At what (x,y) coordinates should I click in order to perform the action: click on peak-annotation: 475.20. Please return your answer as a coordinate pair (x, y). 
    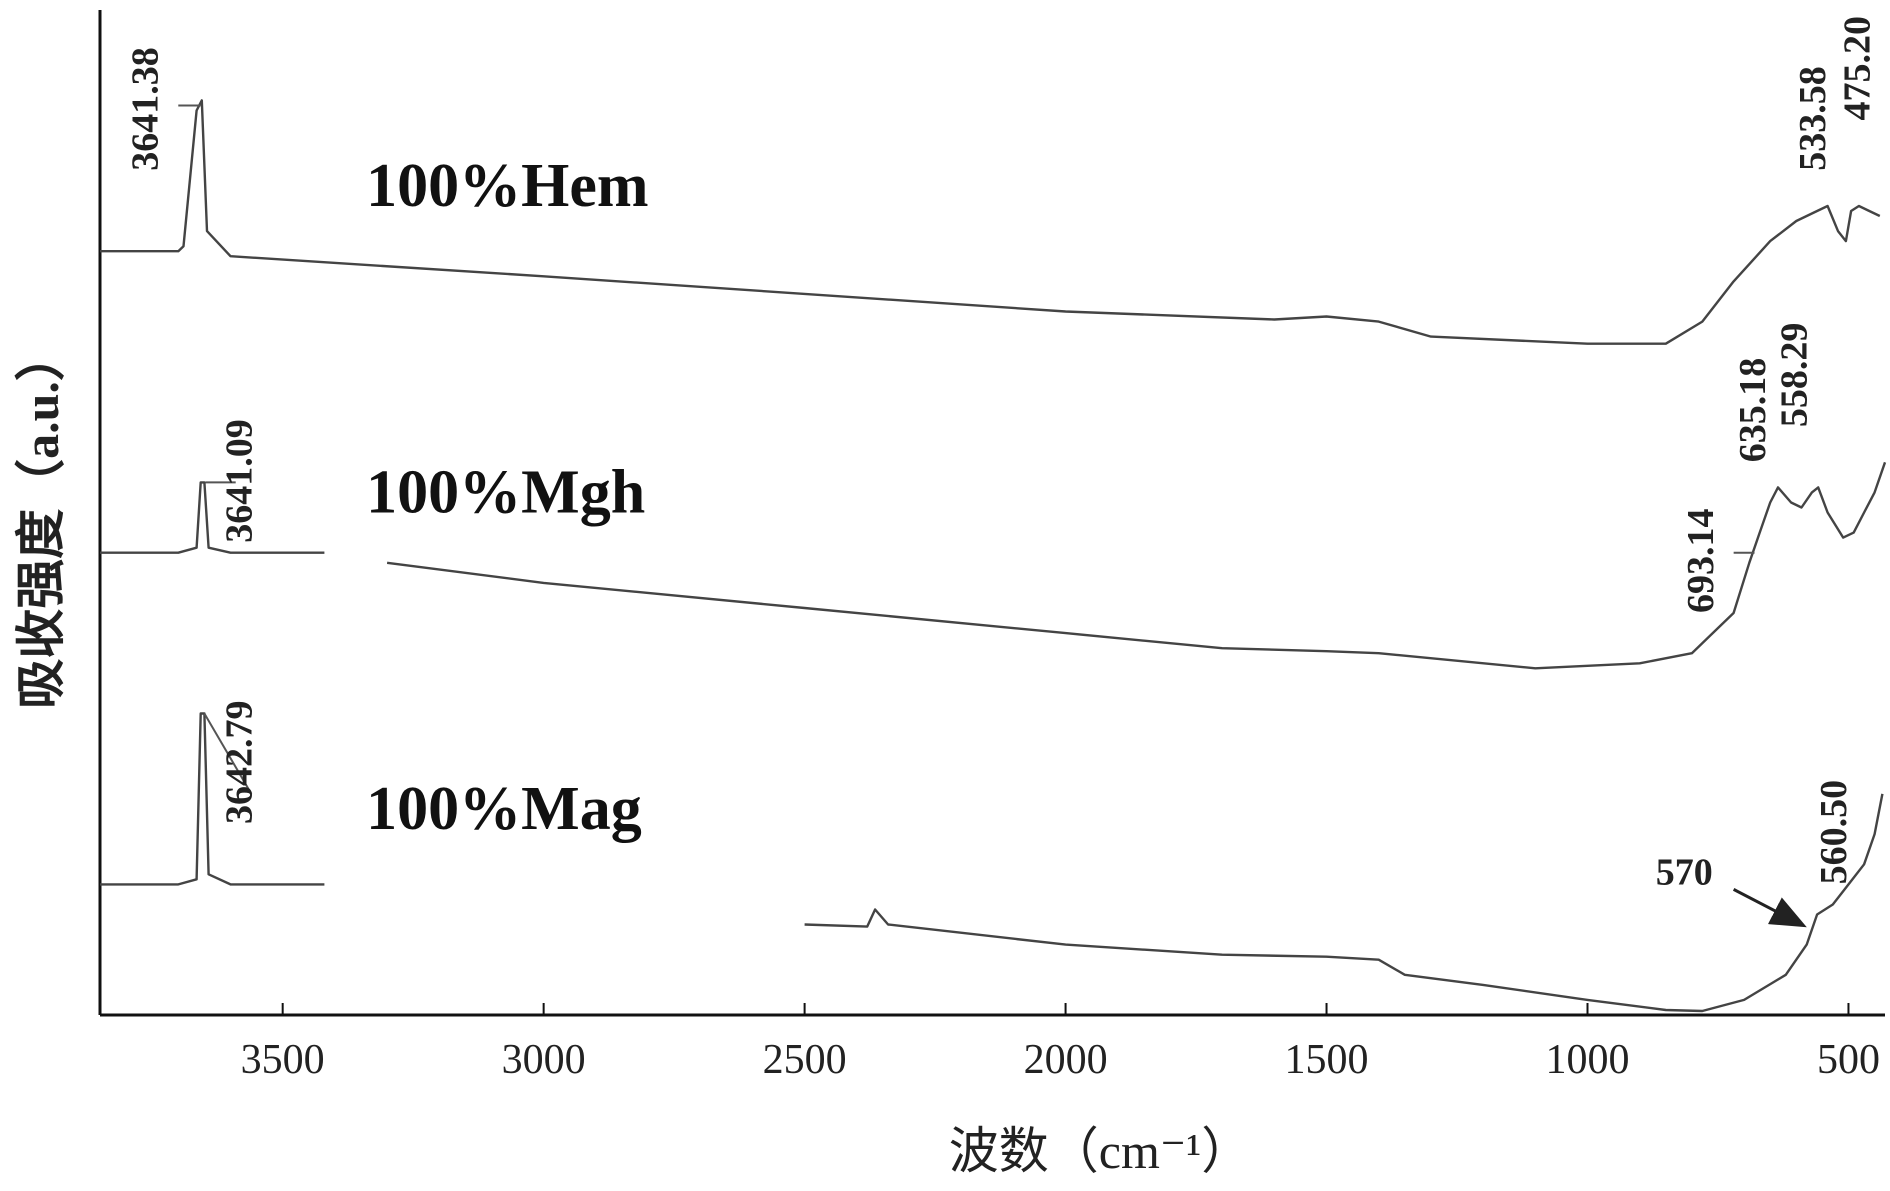
    Looking at the image, I should click on (1857, 68).